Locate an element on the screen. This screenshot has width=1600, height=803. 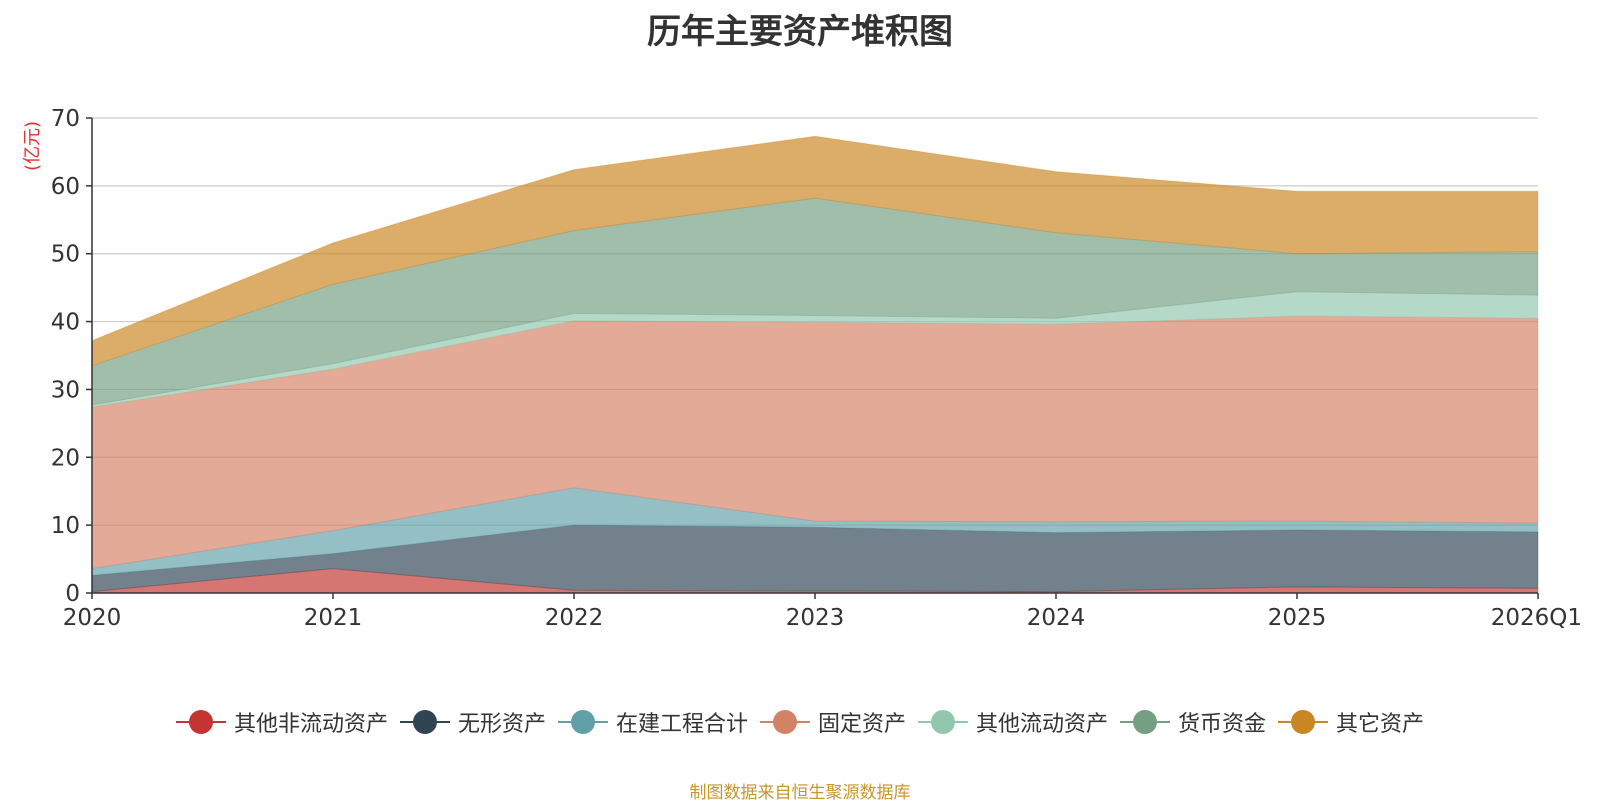
legend-label: 无形资产 is located at coordinates (501, 724).